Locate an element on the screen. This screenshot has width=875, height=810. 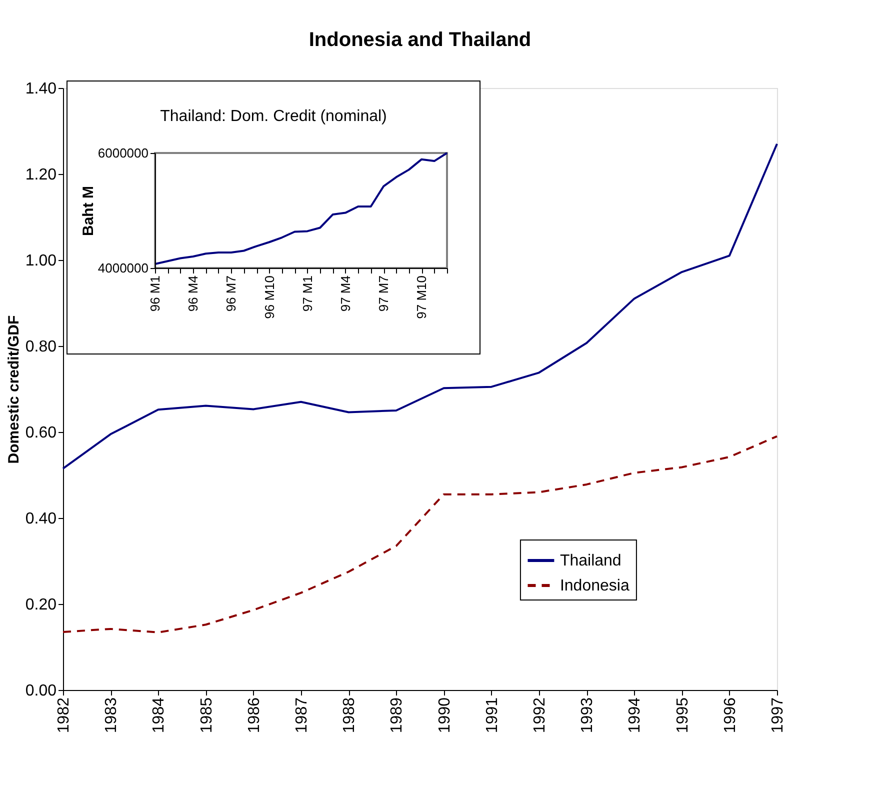
y-axis-title: Baht M is located at coordinates (88, 211).